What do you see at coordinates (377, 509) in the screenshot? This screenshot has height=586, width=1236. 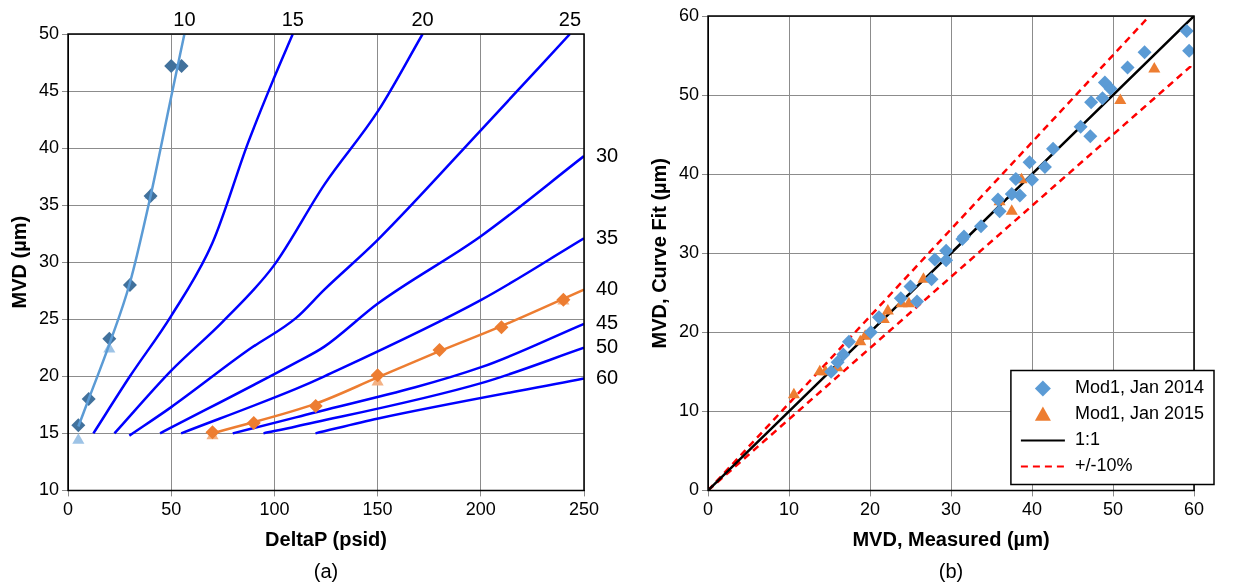 I see `x-tick-label: 150` at bounding box center [377, 509].